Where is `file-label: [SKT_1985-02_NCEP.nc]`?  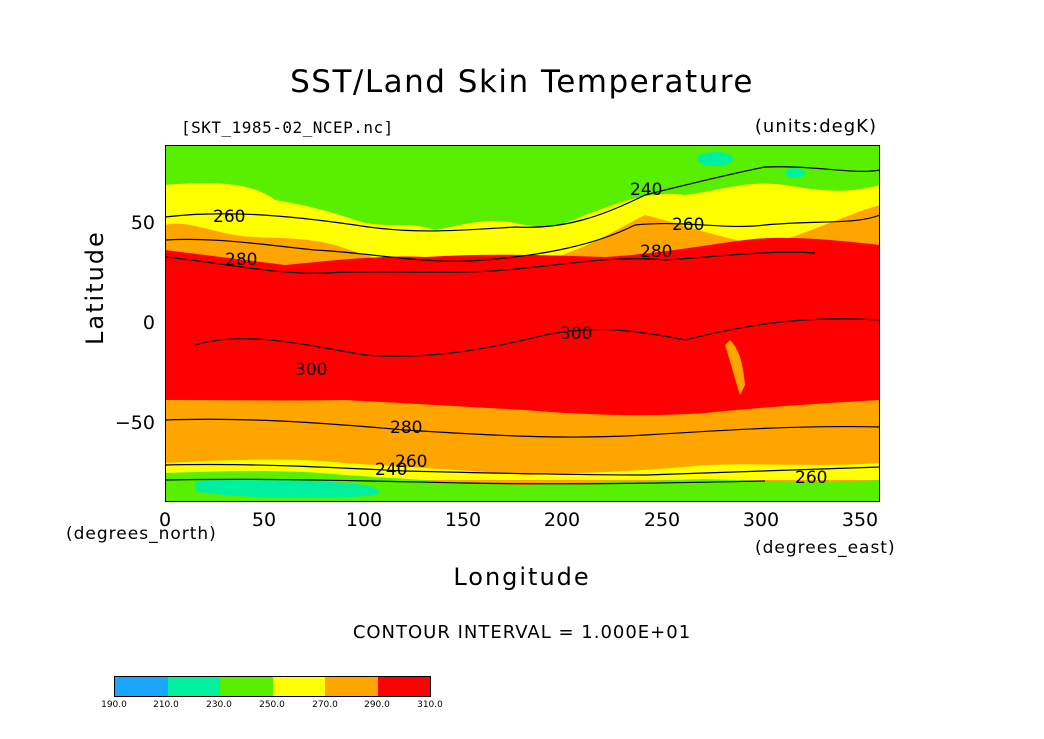
file-label: [SKT_1985-02_NCEP.nc] is located at coordinates (287, 127).